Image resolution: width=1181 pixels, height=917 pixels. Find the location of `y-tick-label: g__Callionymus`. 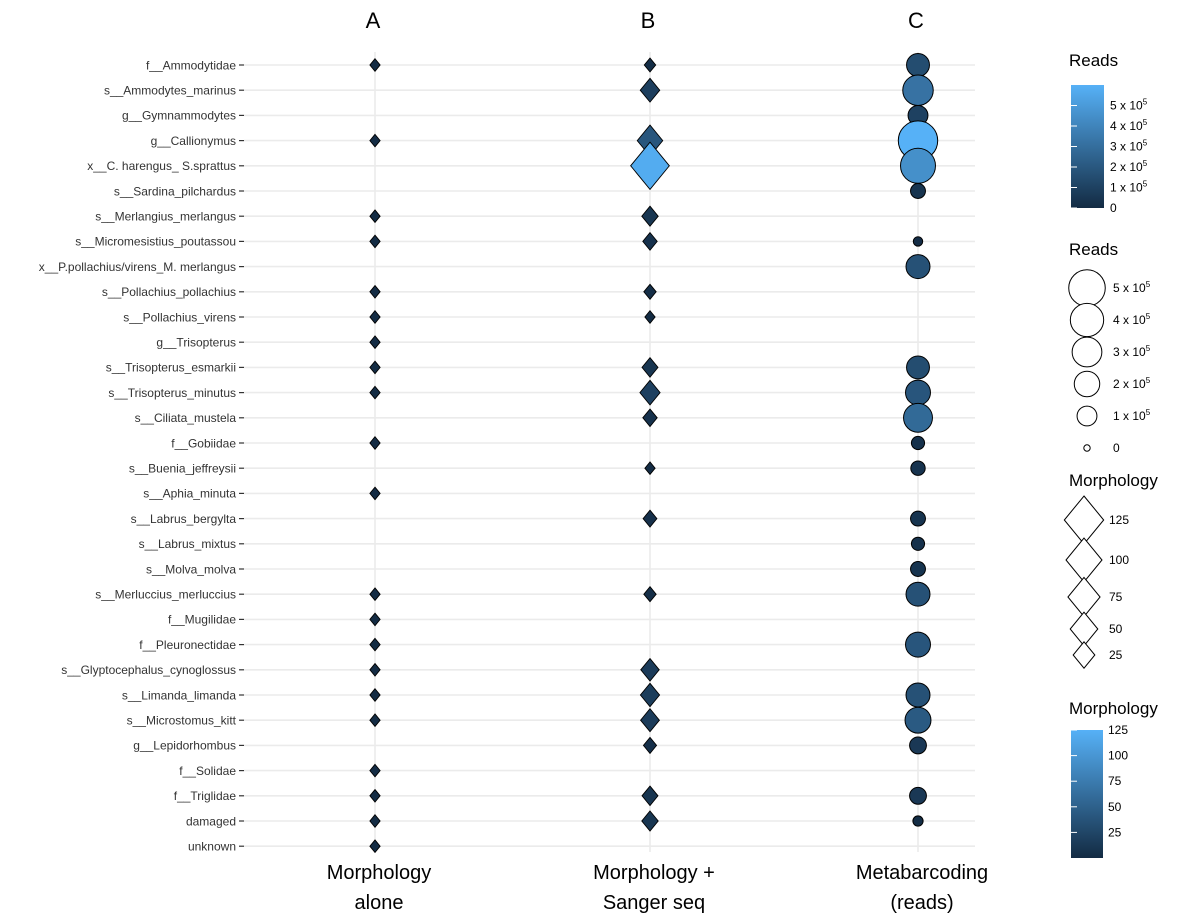

y-tick-label: g__Callionymus is located at coordinates (193, 141).